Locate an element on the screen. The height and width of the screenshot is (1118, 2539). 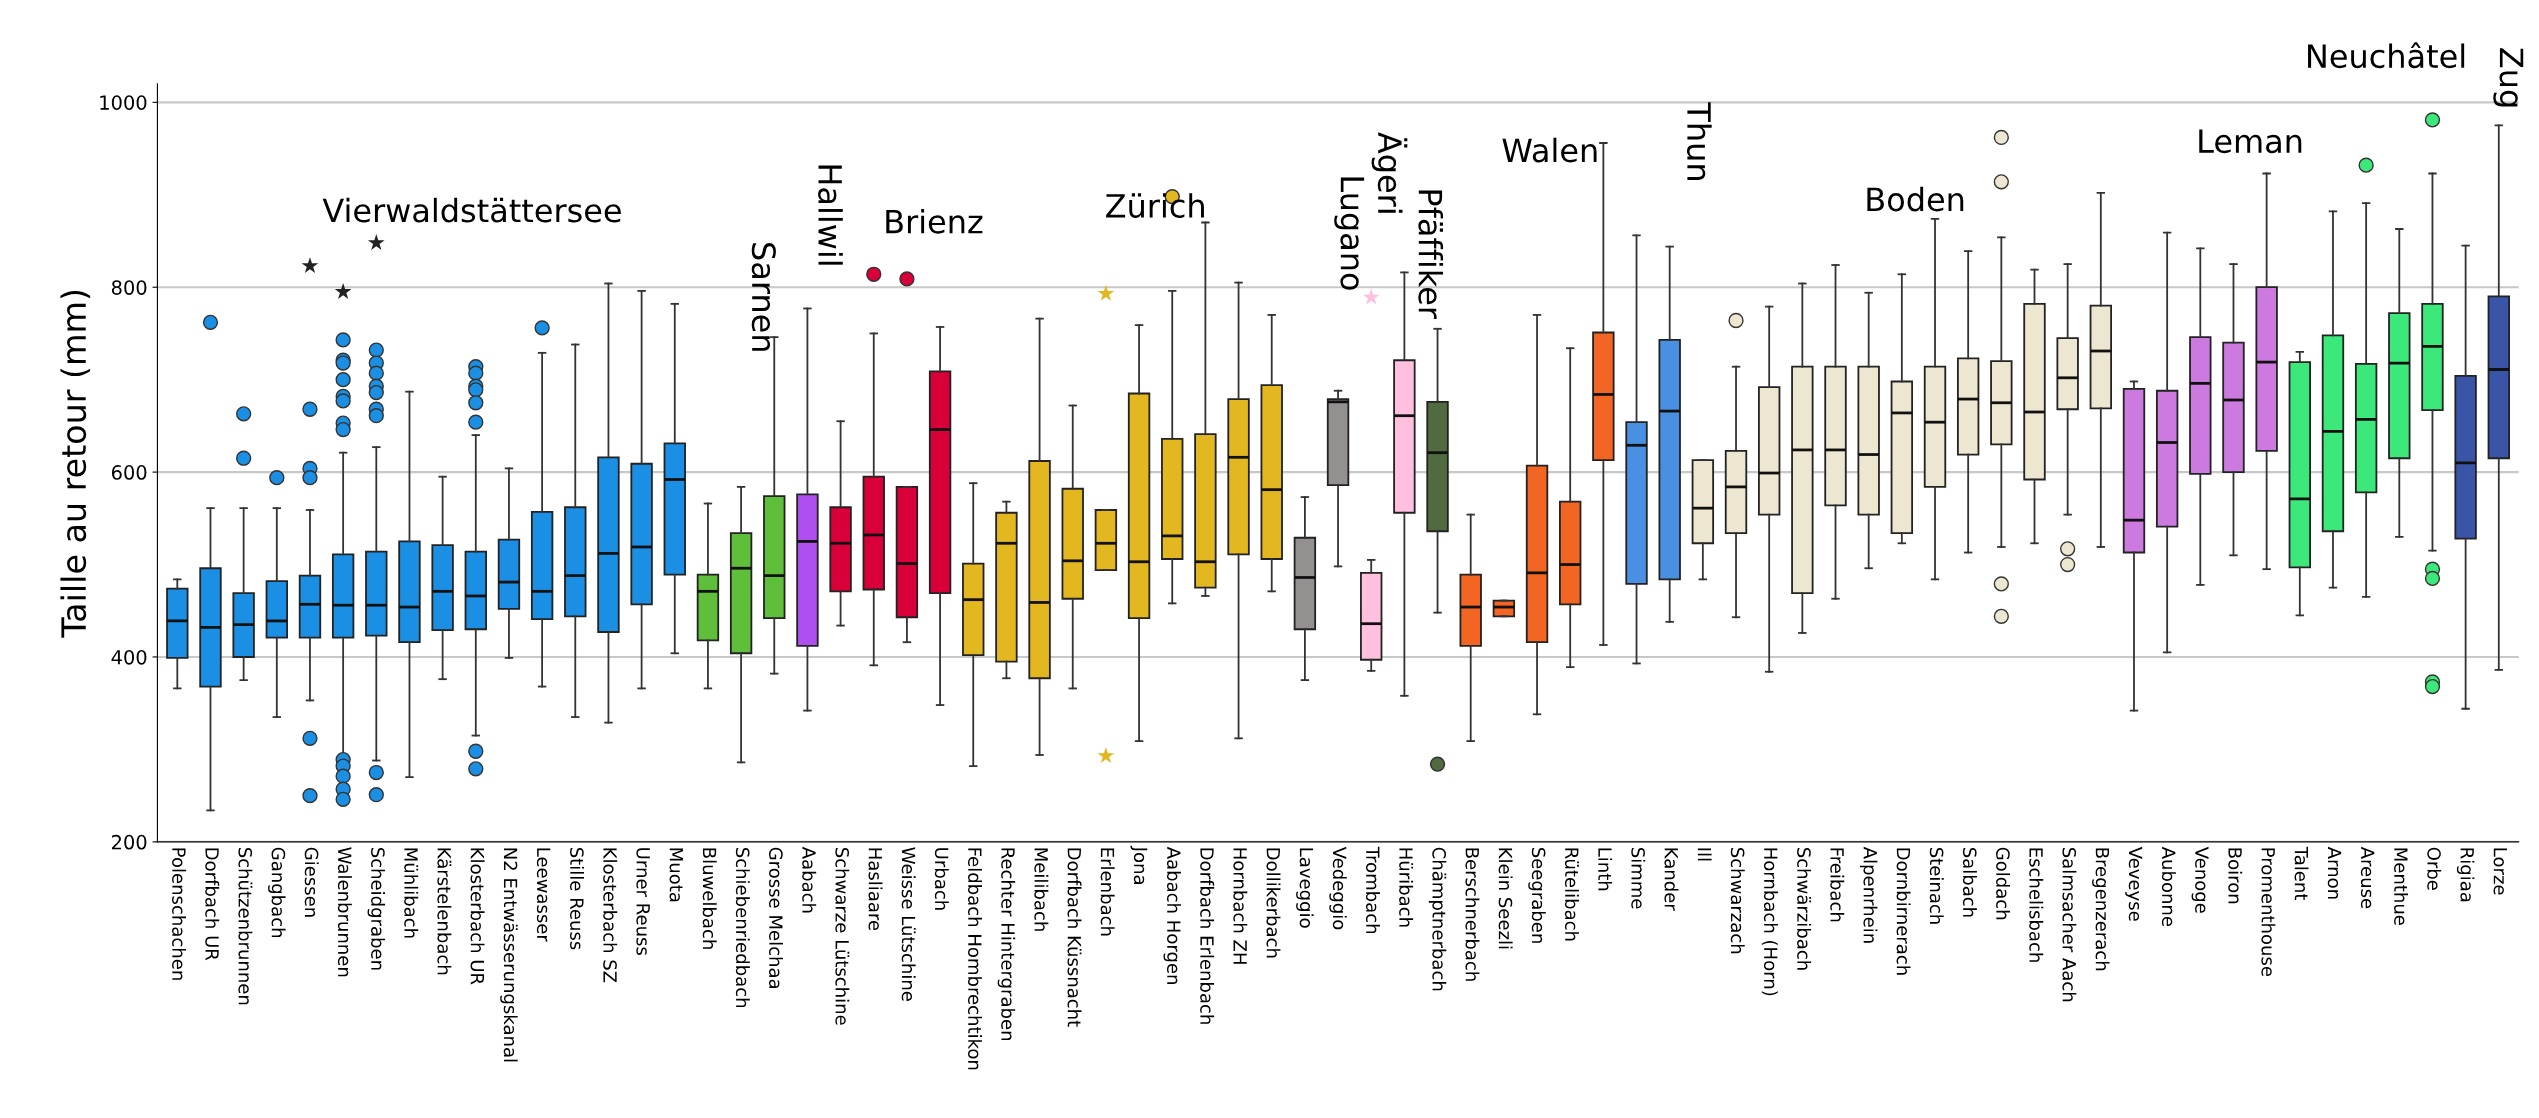
x-tick-label: Dollikerbach is located at coordinates (1273, 903).